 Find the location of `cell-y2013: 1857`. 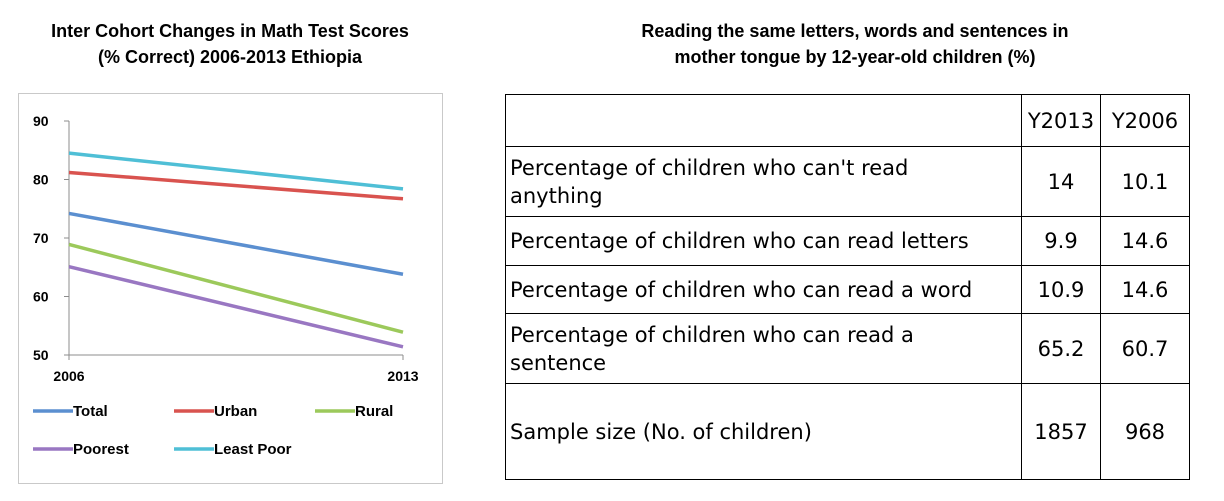

cell-y2013: 1857 is located at coordinates (1061, 431).